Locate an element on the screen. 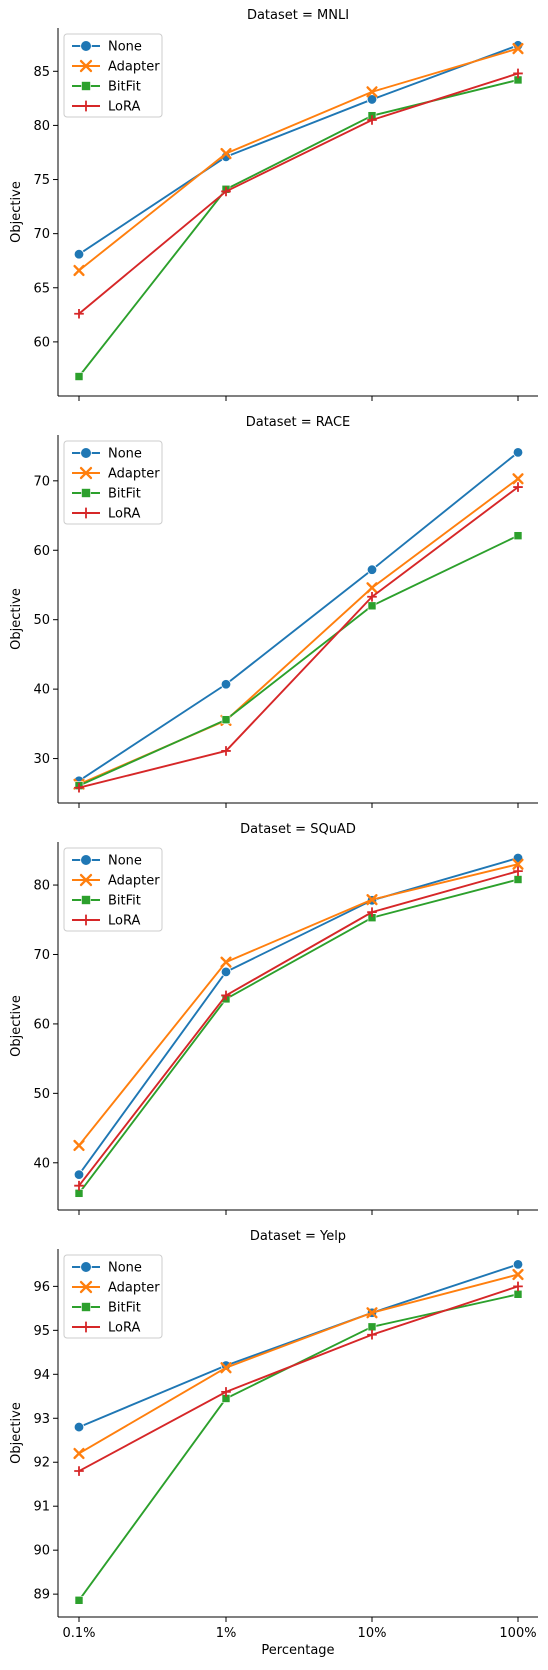 Image resolution: width=548 pixels, height=1670 pixels. panel-title: Dataset = SQuAD is located at coordinates (298, 829).